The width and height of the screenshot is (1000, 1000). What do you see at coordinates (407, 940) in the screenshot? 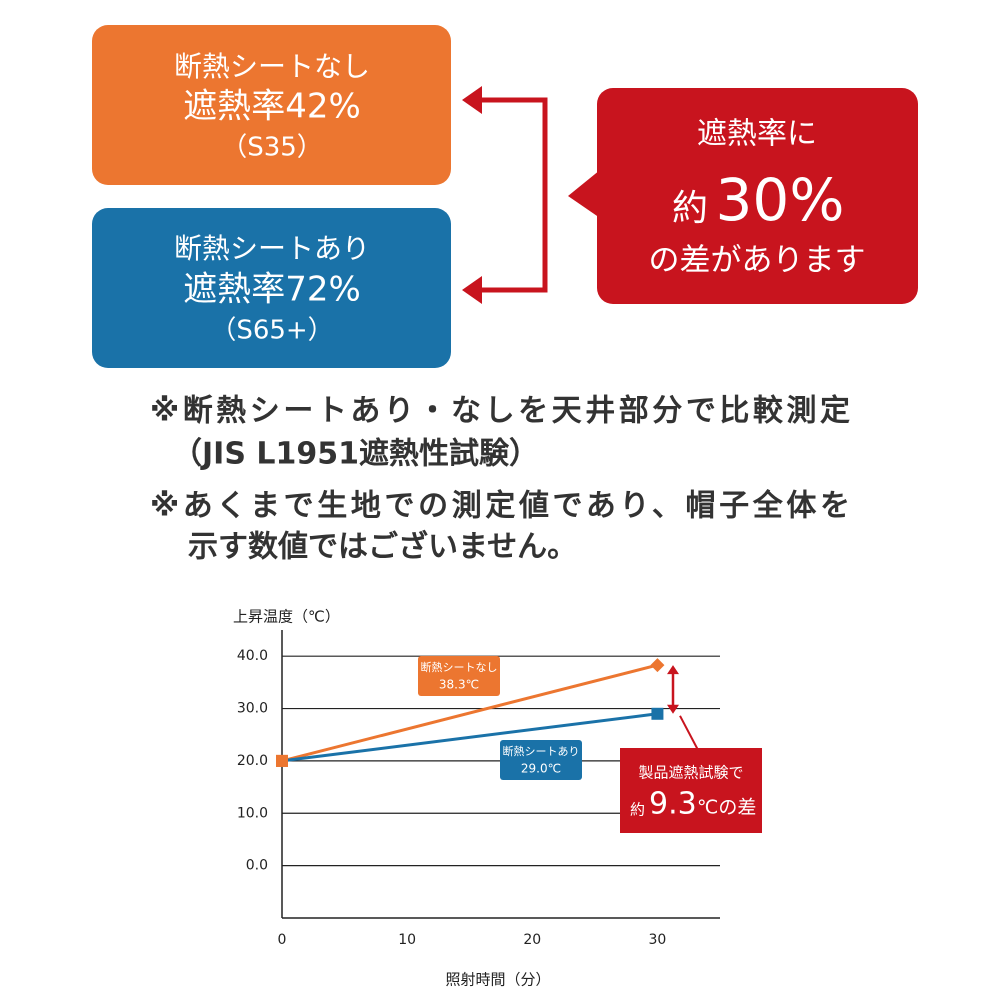
I see `x-tick-label: 10` at bounding box center [407, 940].